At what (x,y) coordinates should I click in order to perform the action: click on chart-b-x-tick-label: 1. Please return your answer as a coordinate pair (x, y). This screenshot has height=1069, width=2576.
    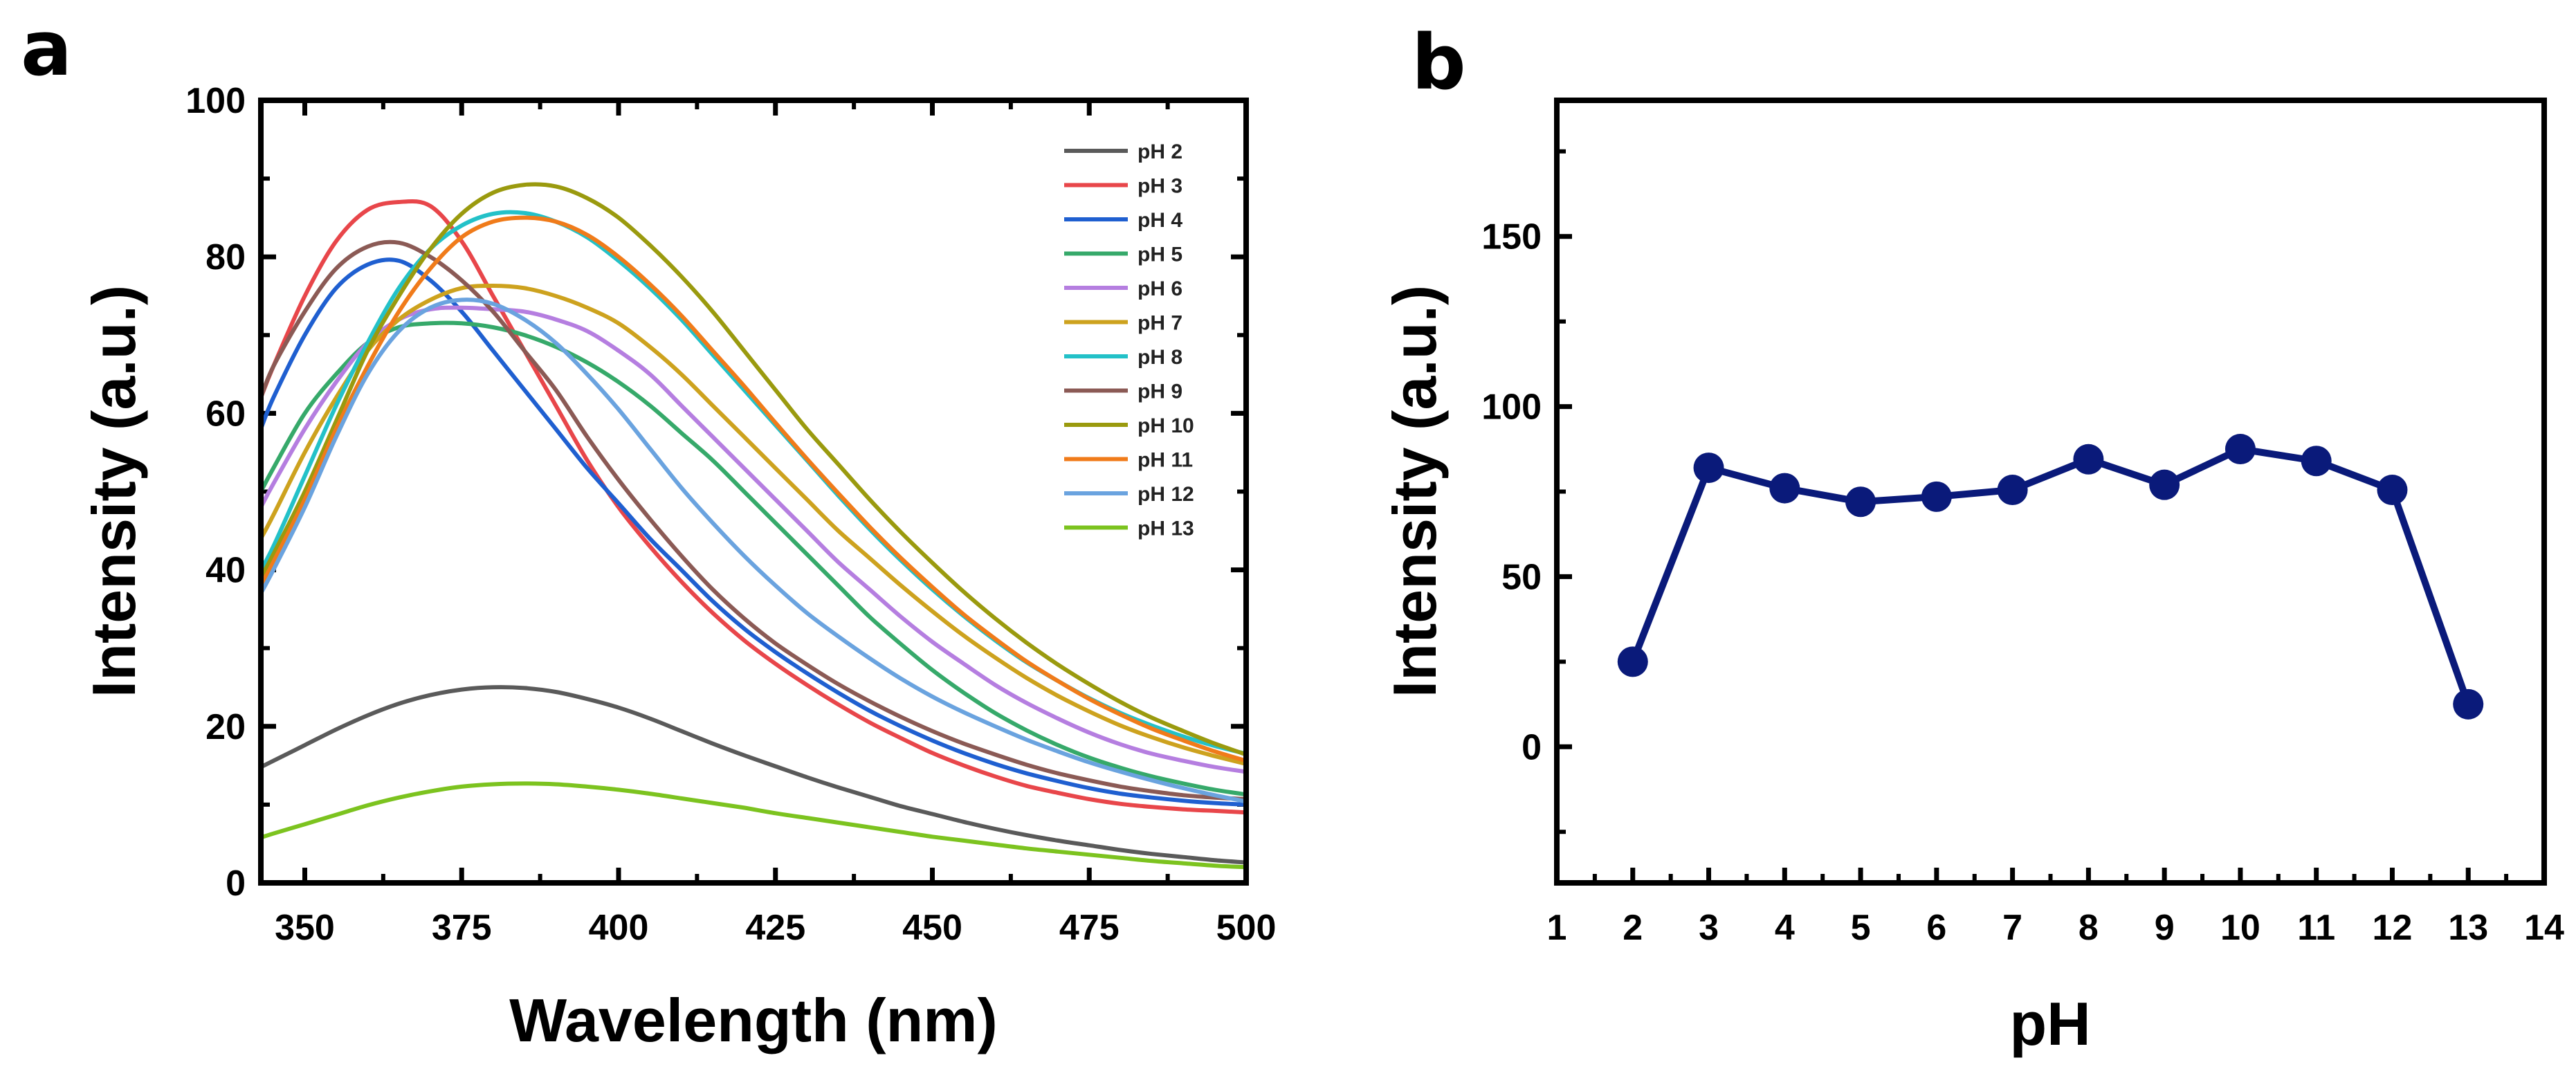
    Looking at the image, I should click on (1557, 928).